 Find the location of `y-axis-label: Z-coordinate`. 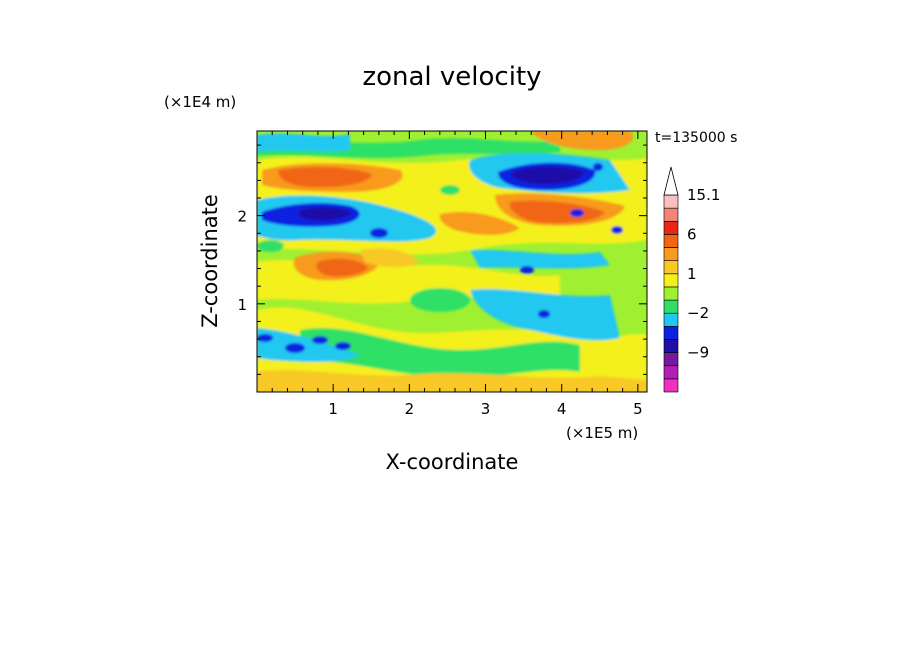

y-axis-label: Z-coordinate is located at coordinates (210, 261).